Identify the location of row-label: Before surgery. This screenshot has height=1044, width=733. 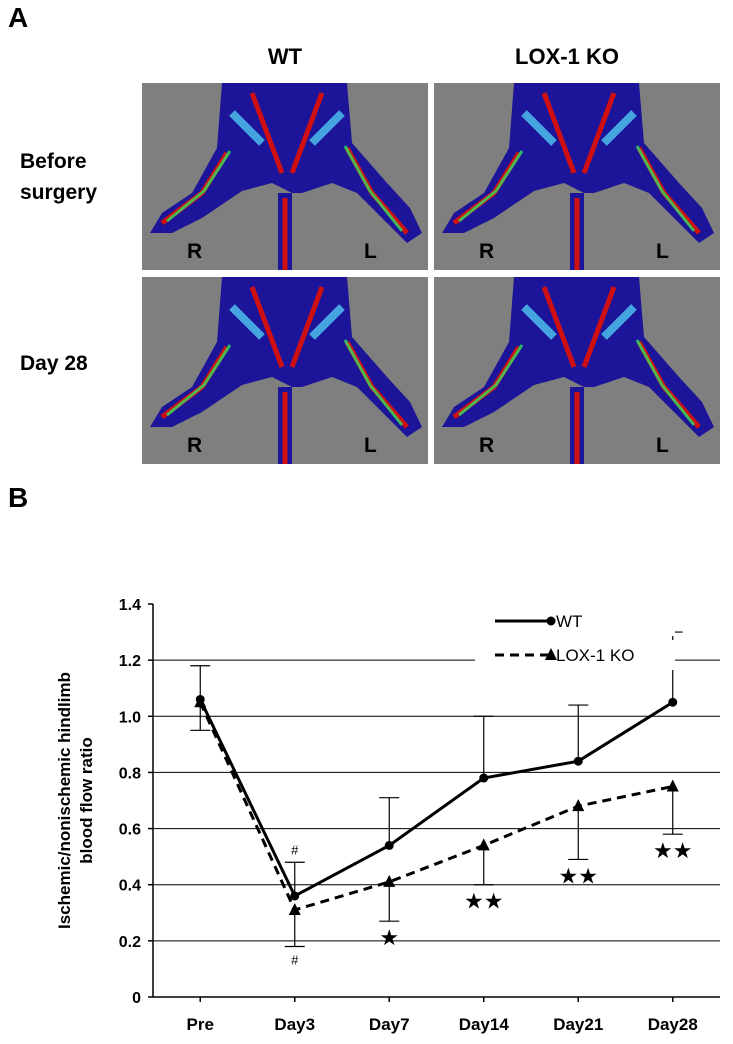
(59, 177).